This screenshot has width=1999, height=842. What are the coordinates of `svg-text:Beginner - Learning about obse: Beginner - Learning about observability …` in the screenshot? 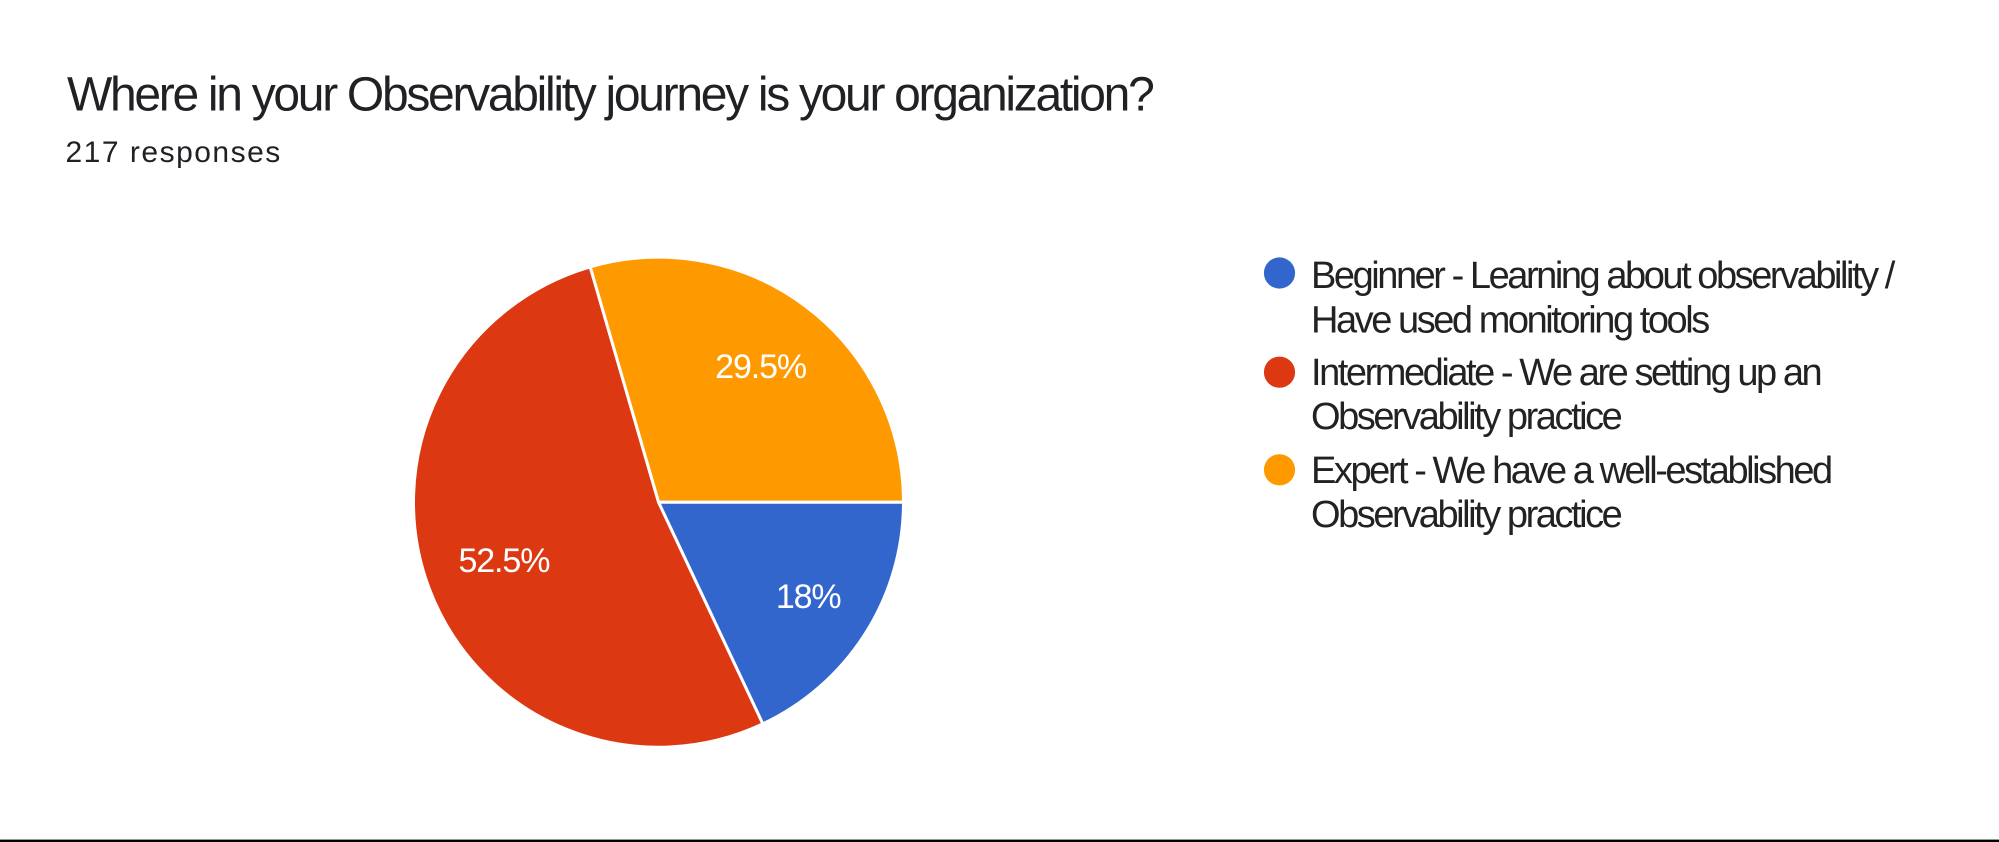 It's located at (1603, 276).